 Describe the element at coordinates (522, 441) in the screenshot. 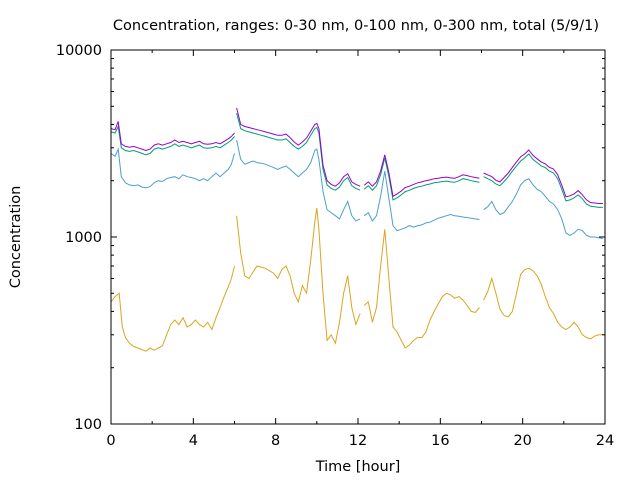

I see `x-tick-label: 20` at that location.